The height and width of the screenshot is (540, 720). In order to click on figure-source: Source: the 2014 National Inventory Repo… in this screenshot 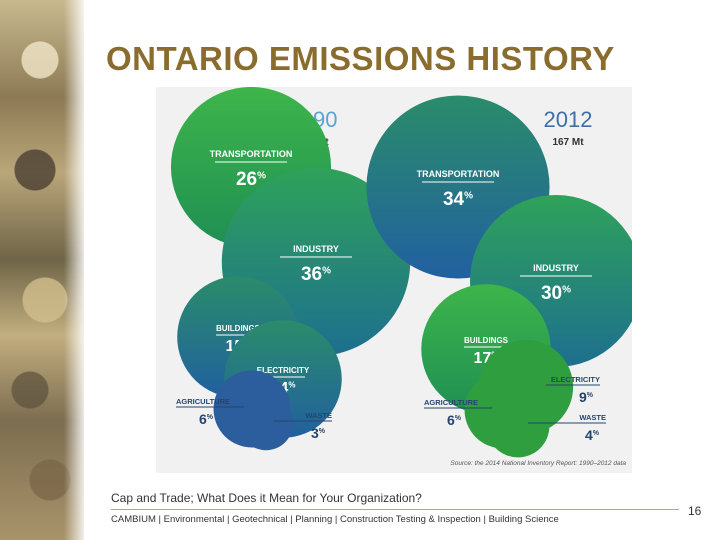, I will do `click(538, 463)`.